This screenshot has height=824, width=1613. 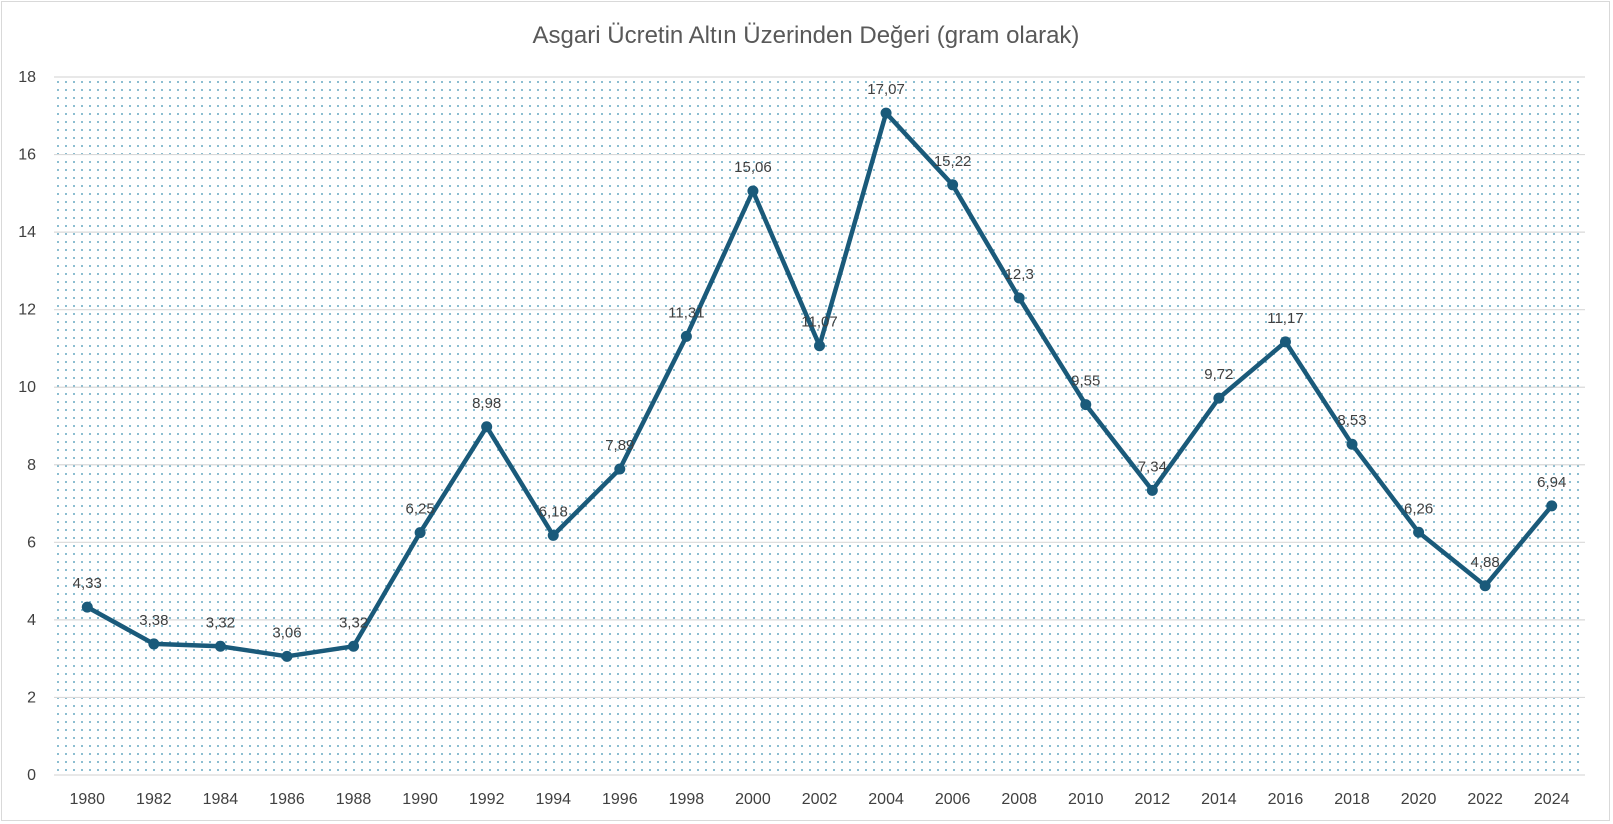 What do you see at coordinates (31, 465) in the screenshot?
I see `y-tick-label: 8` at bounding box center [31, 465].